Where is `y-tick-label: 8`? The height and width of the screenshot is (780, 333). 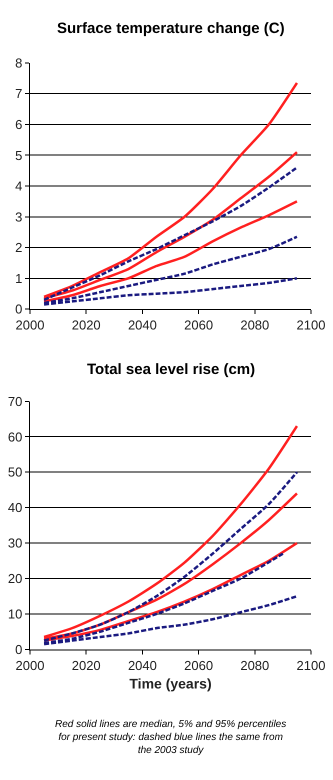
y-tick-label: 8 is located at coordinates (18, 62).